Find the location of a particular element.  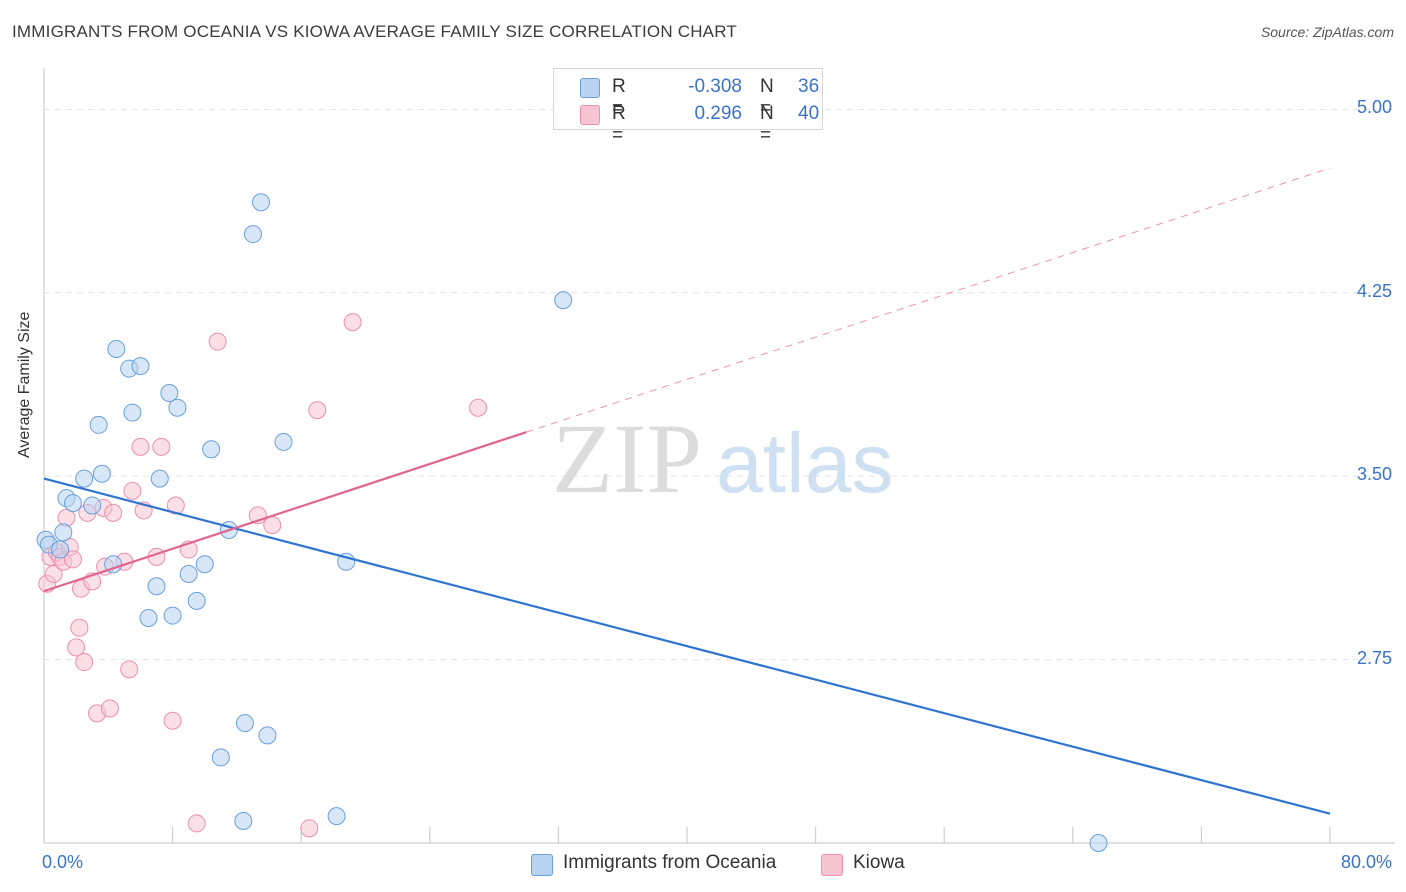

legend-label-kiowa: Kiowa is located at coordinates (879, 862).